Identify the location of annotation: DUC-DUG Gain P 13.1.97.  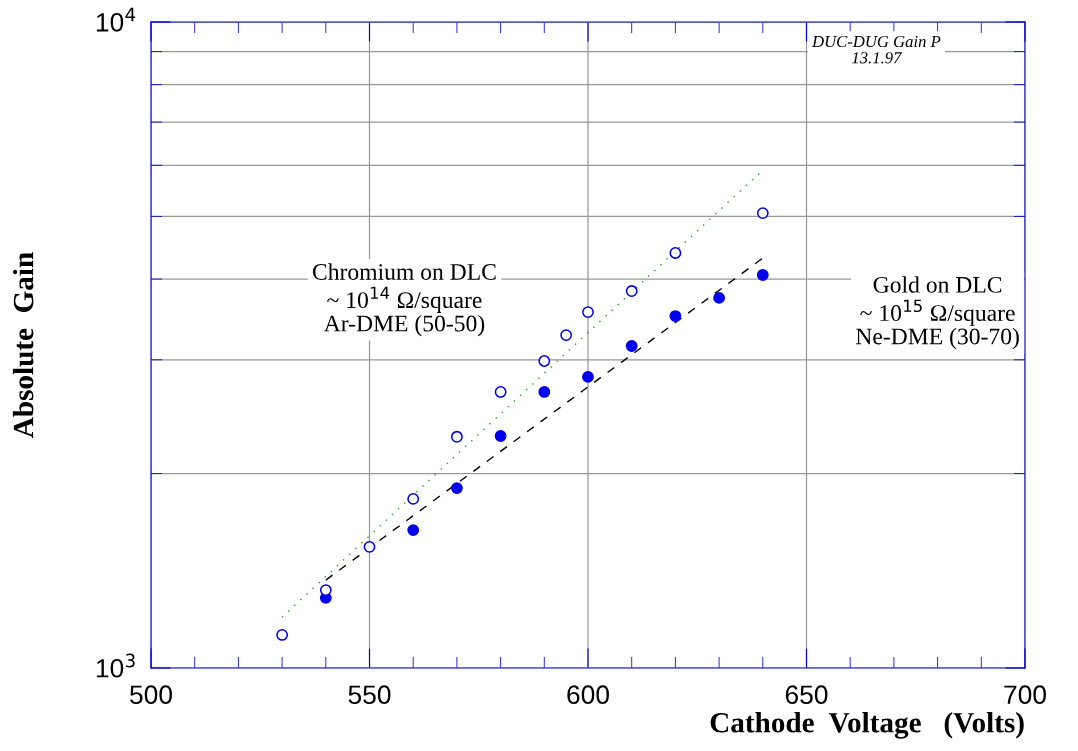
(876, 49).